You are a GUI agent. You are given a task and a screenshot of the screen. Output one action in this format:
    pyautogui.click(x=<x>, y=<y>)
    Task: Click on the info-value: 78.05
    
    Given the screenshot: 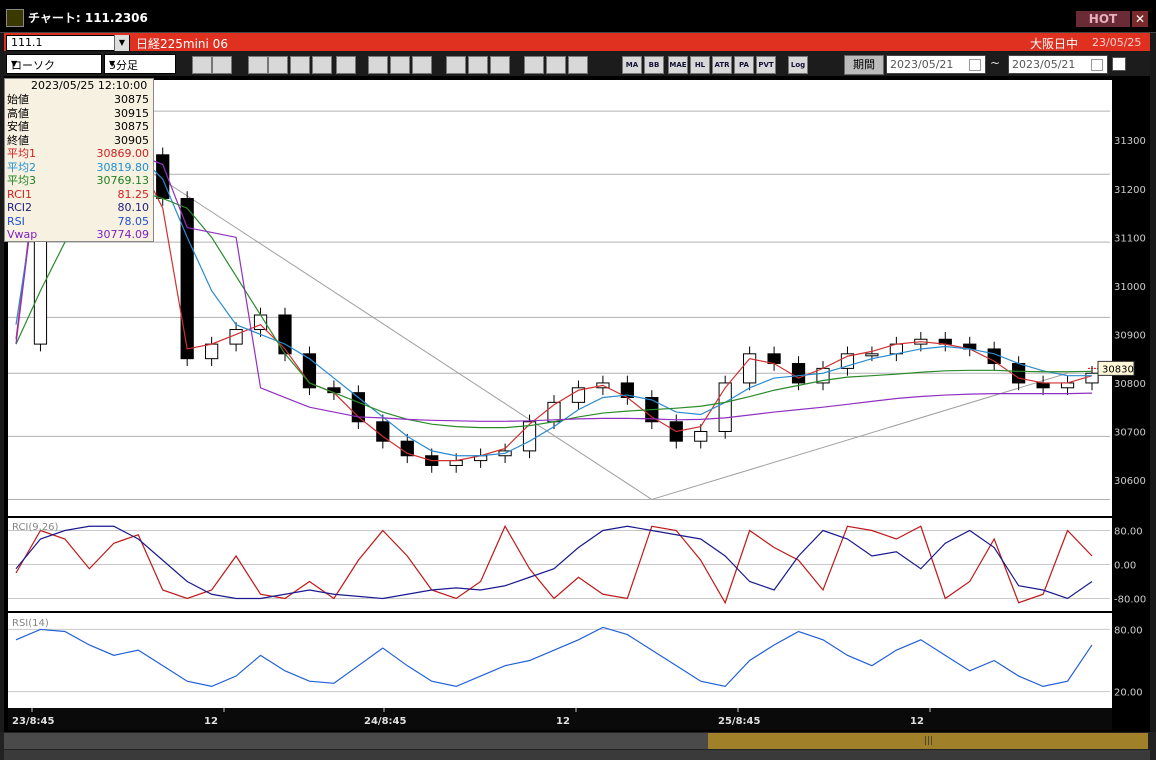 What is the action you would take?
    pyautogui.click(x=133, y=221)
    